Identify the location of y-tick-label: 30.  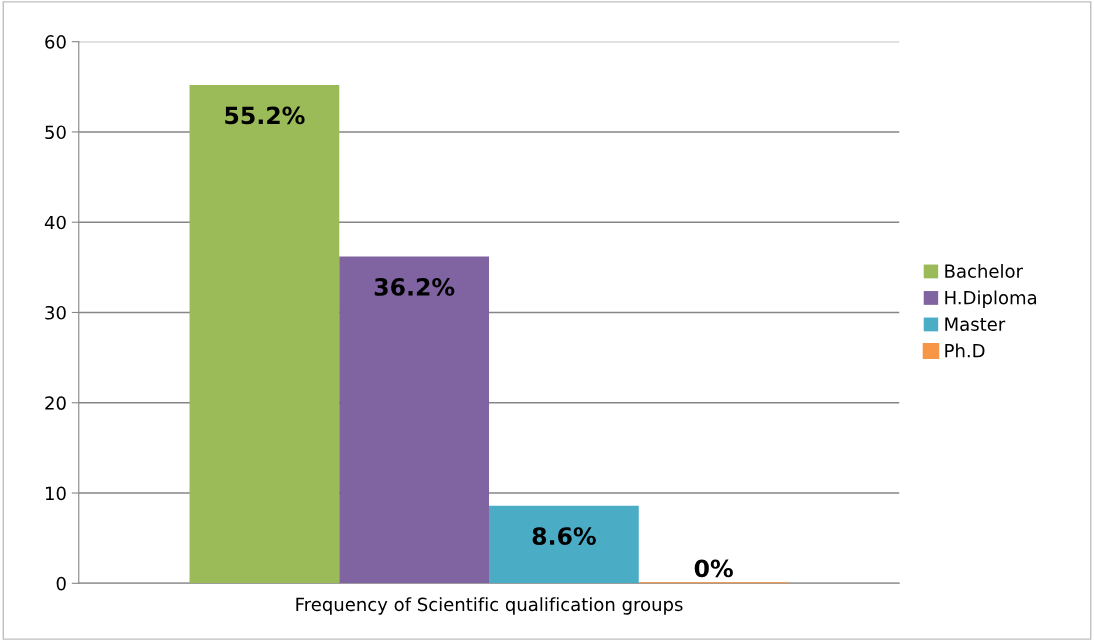
(55, 312).